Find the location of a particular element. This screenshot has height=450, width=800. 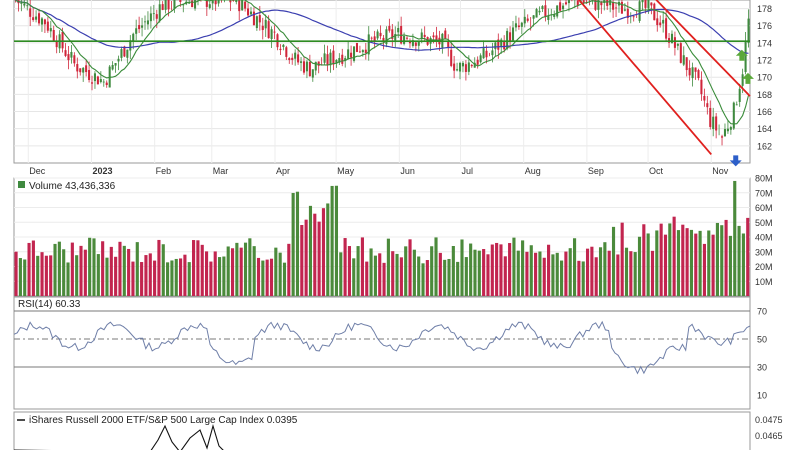

date-tick-label: Mar is located at coordinates (221, 171).